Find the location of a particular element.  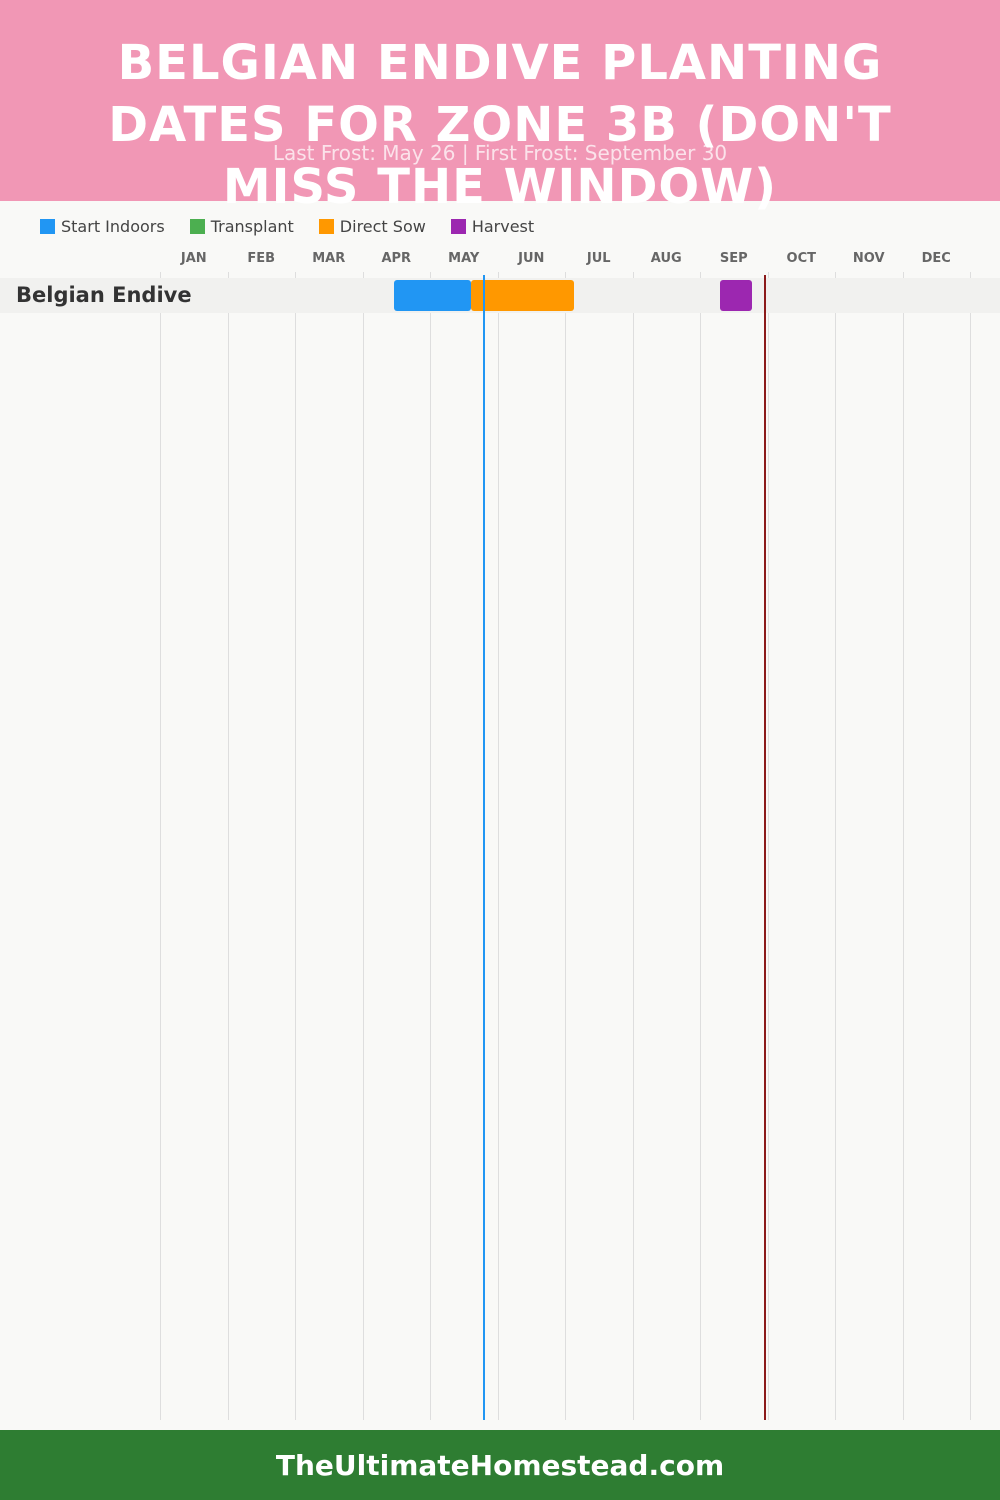

month-label-mar: MAR is located at coordinates (329, 258).